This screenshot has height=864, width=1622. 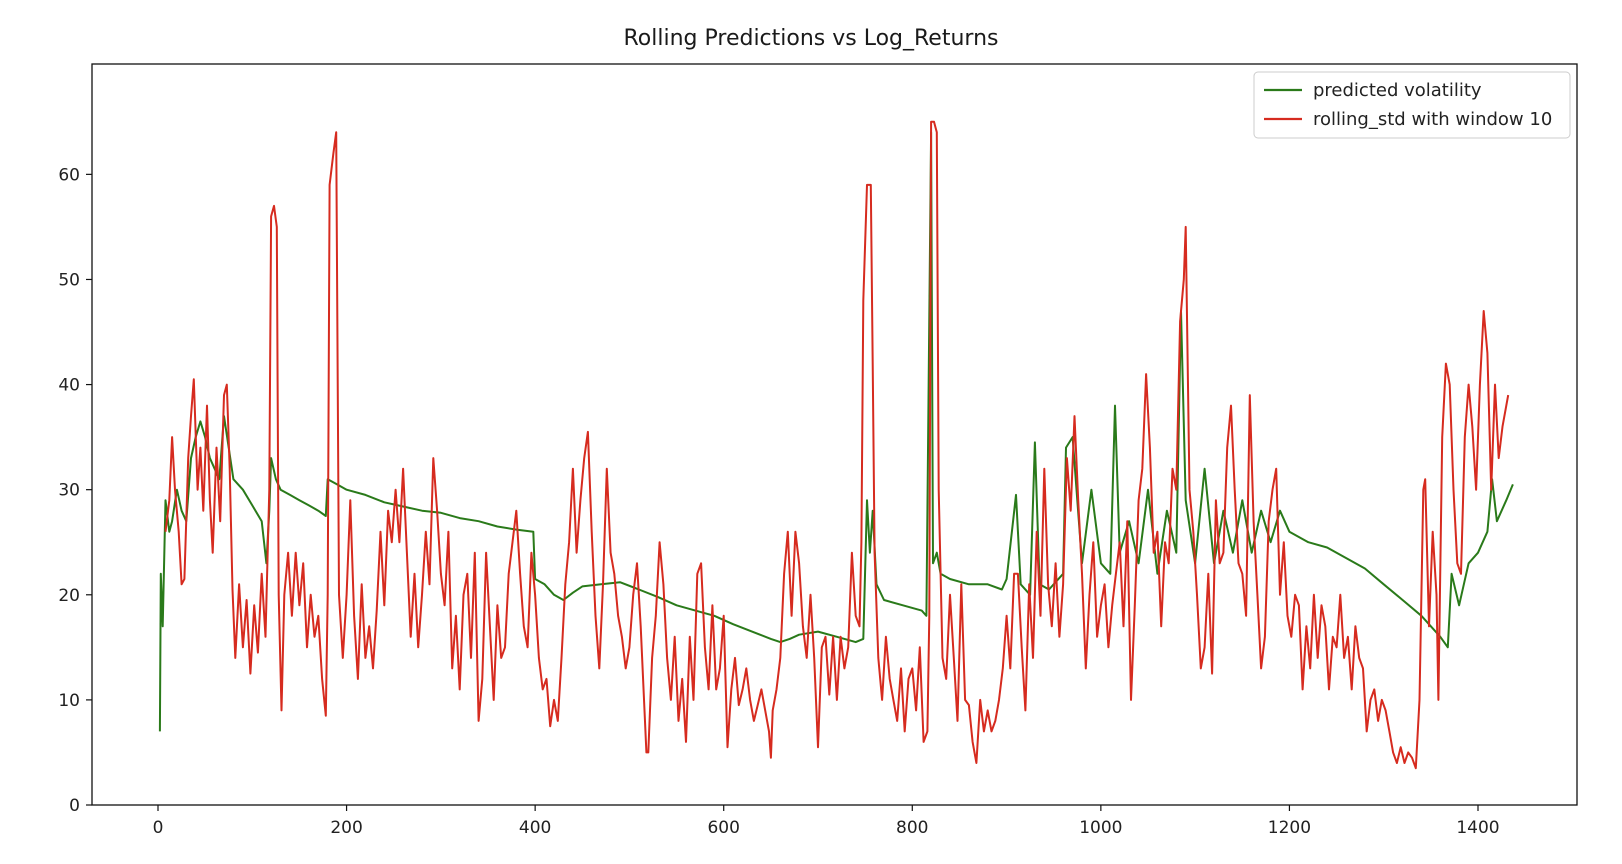 What do you see at coordinates (69, 701) in the screenshot?
I see `y-tick-label: 10` at bounding box center [69, 701].